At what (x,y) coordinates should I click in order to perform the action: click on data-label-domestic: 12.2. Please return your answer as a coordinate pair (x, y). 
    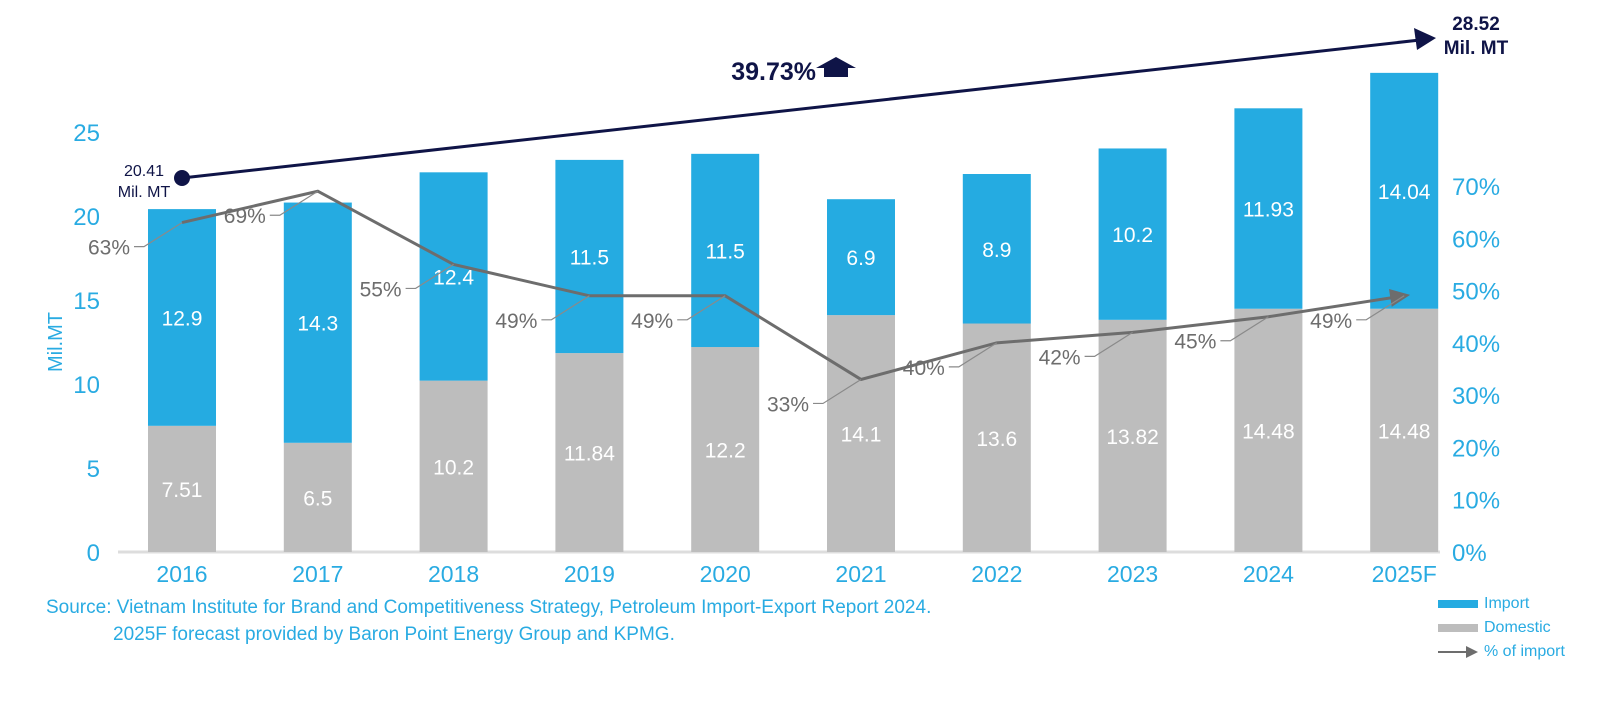
    Looking at the image, I should click on (725, 451).